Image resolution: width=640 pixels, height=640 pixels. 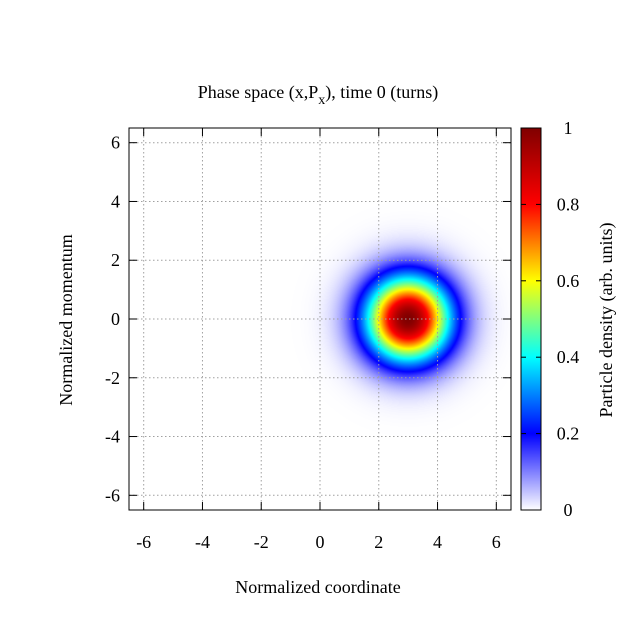 I want to click on y-tick-label: -6, so click(x=112, y=495).